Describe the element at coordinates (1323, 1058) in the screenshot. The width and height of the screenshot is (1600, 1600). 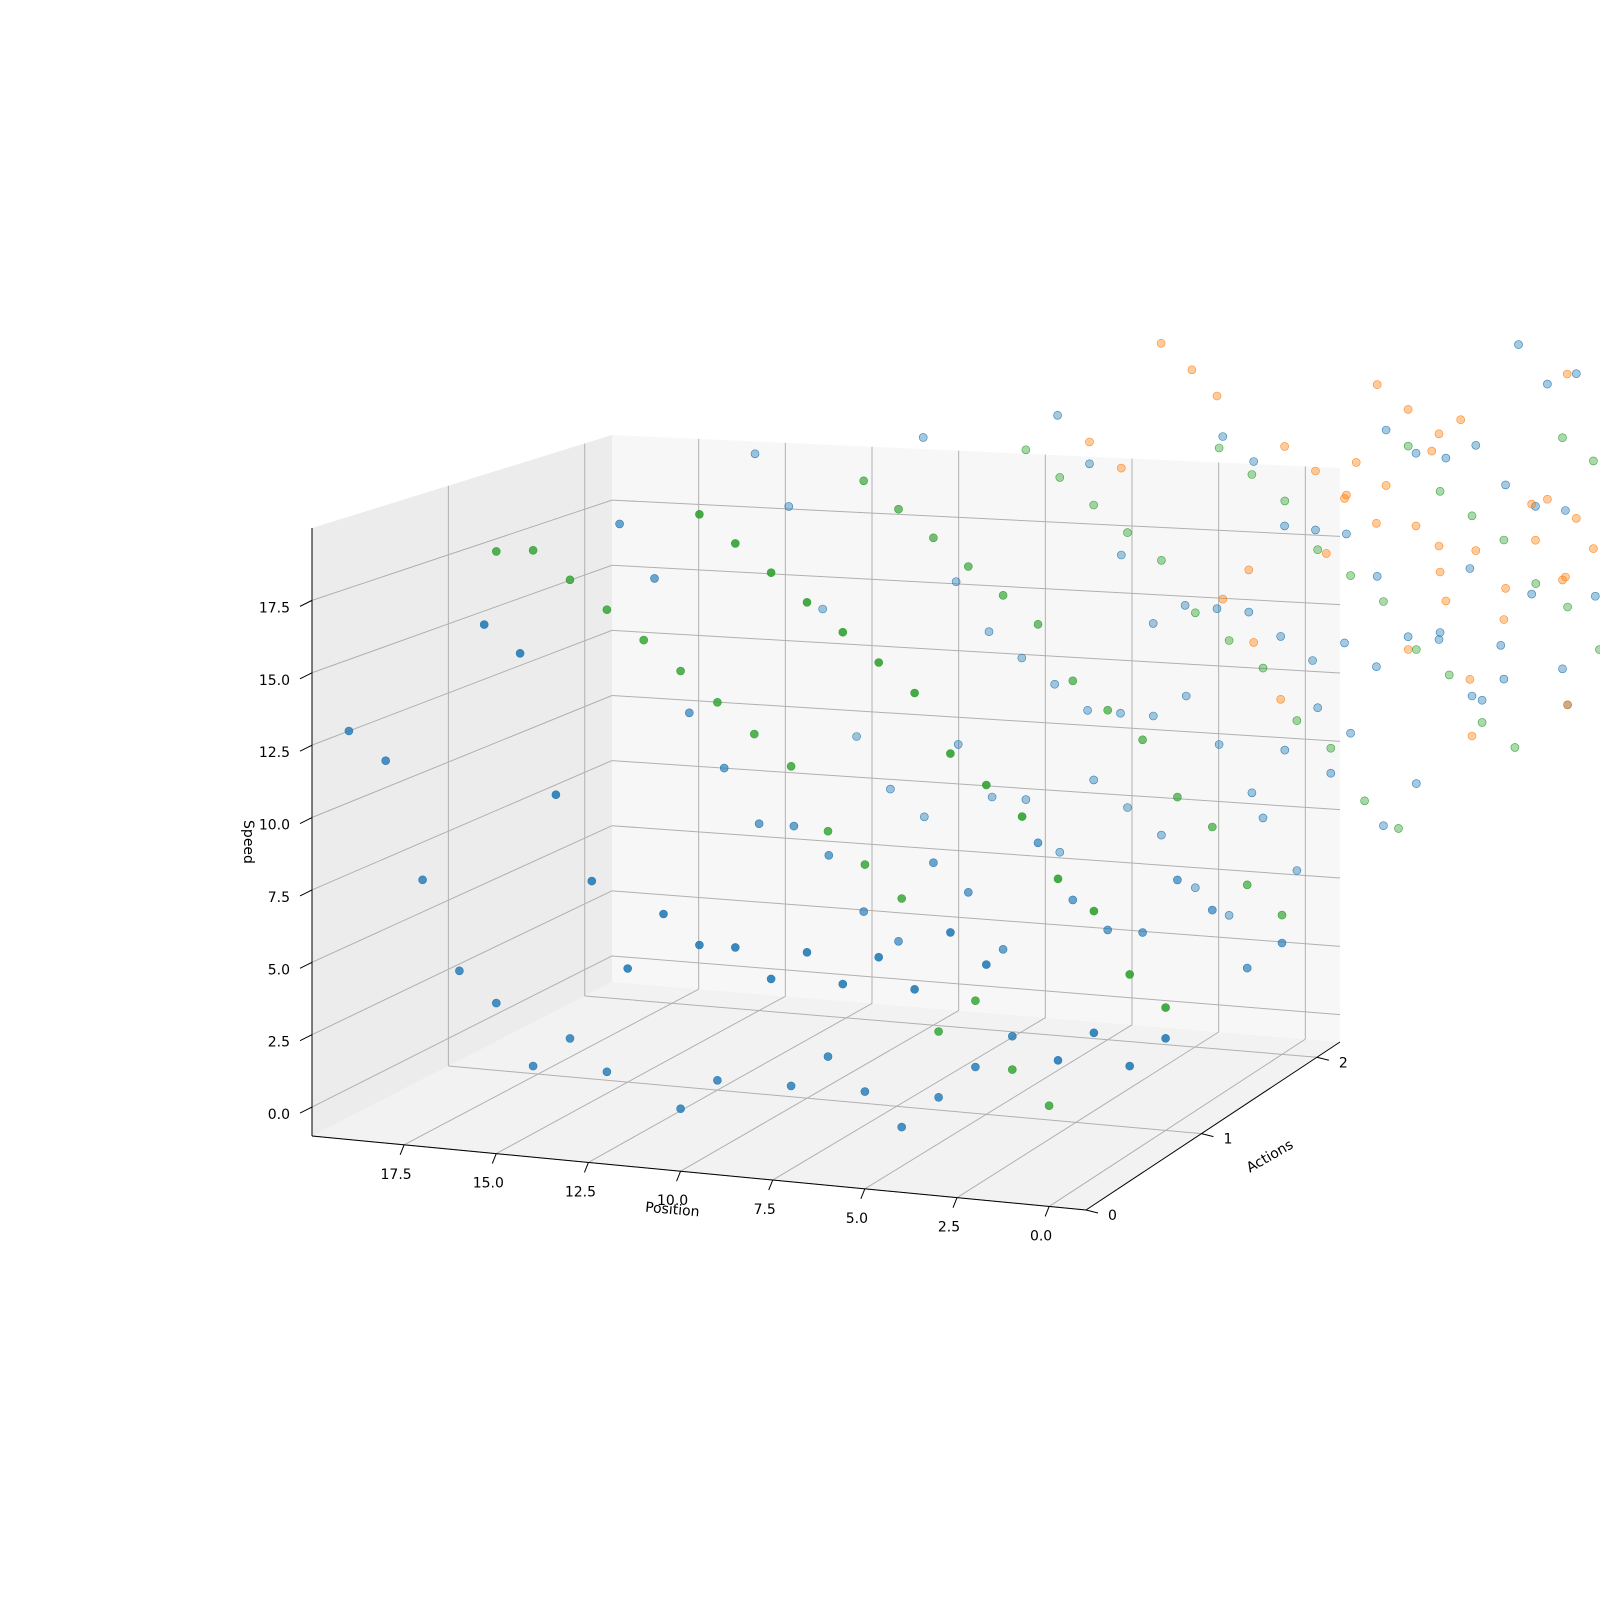
I see `y-tick-mark` at that location.